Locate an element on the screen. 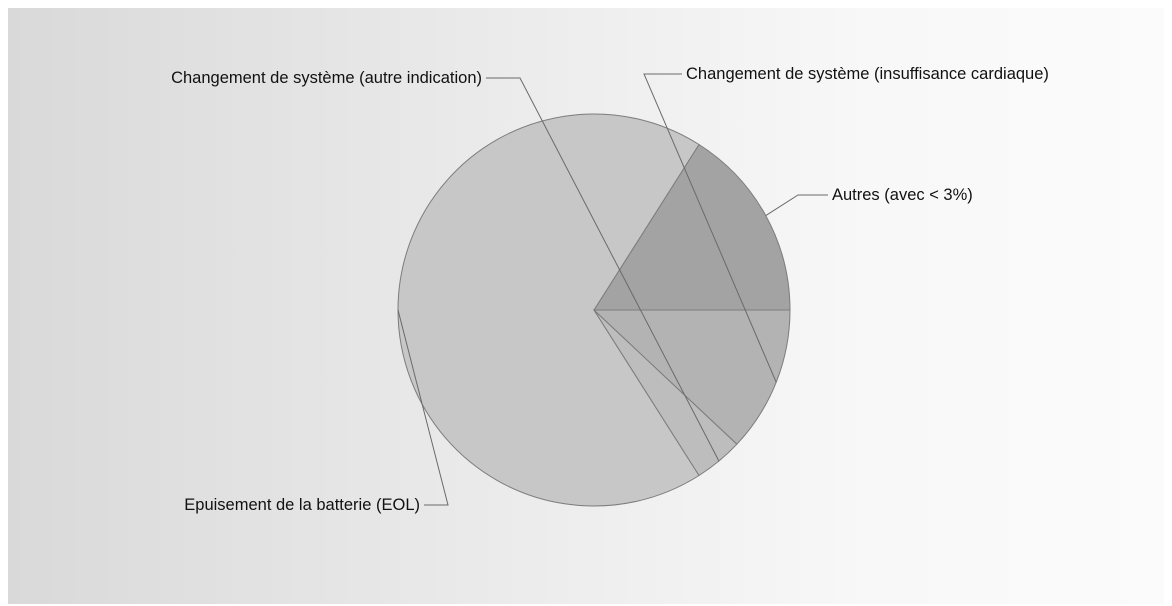  slice-label: Epuisement de la batterie (EOL) is located at coordinates (302, 505).